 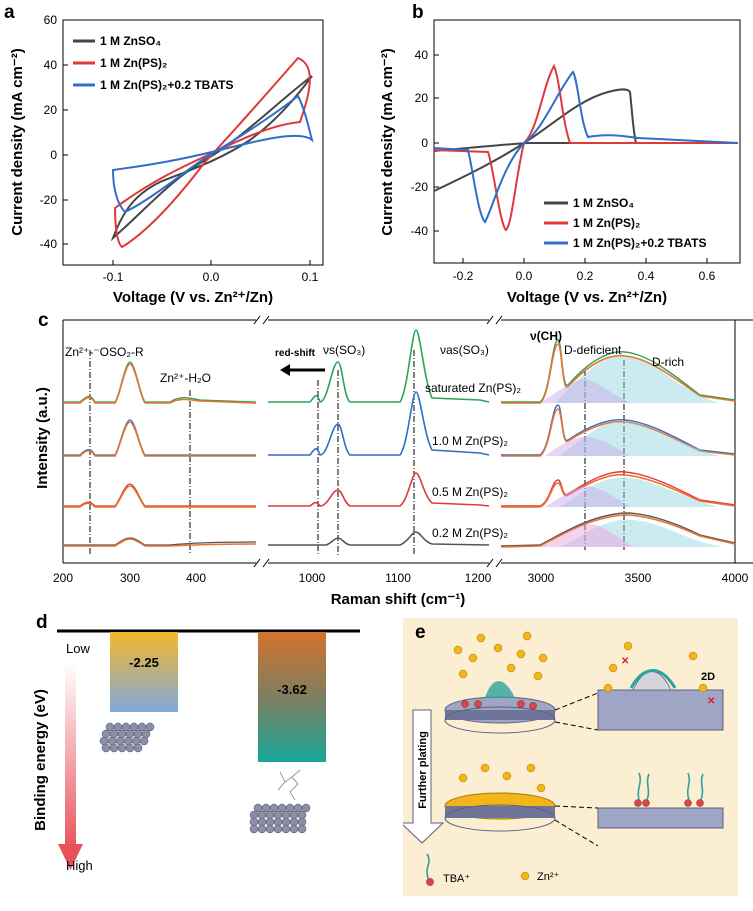 I want to click on a-ytick-60: 60, so click(x=51, y=20).